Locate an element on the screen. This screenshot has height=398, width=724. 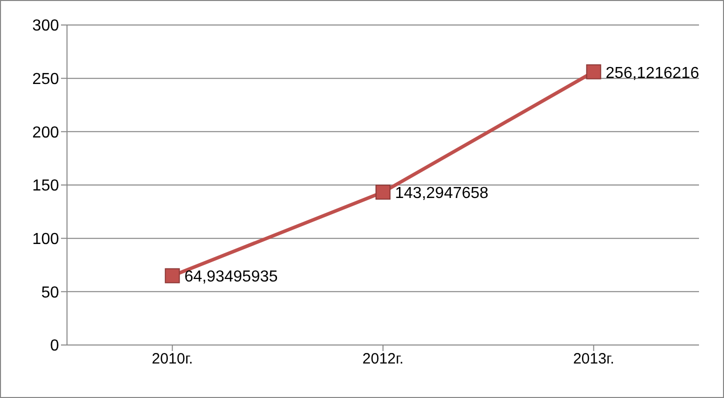
x-tick-label: 2010г. is located at coordinates (172, 359).